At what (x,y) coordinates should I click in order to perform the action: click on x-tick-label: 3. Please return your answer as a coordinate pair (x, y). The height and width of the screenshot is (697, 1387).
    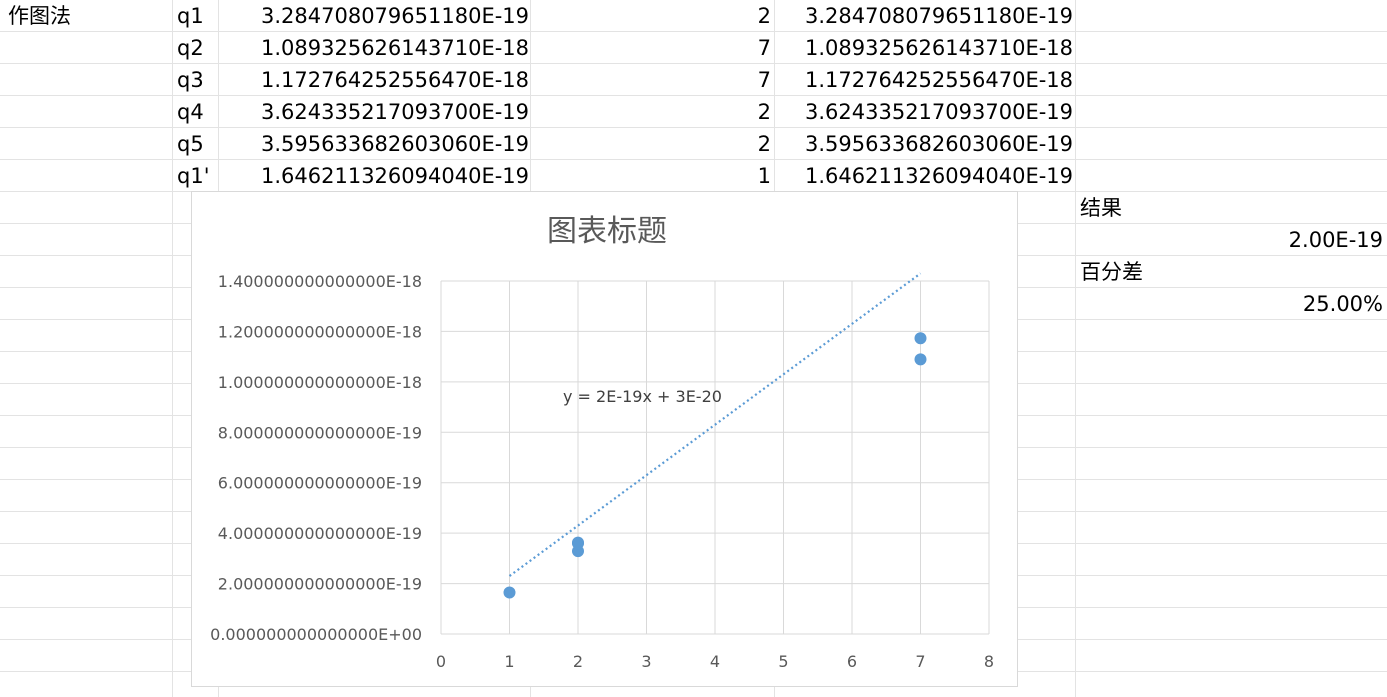
    Looking at the image, I should click on (646, 661).